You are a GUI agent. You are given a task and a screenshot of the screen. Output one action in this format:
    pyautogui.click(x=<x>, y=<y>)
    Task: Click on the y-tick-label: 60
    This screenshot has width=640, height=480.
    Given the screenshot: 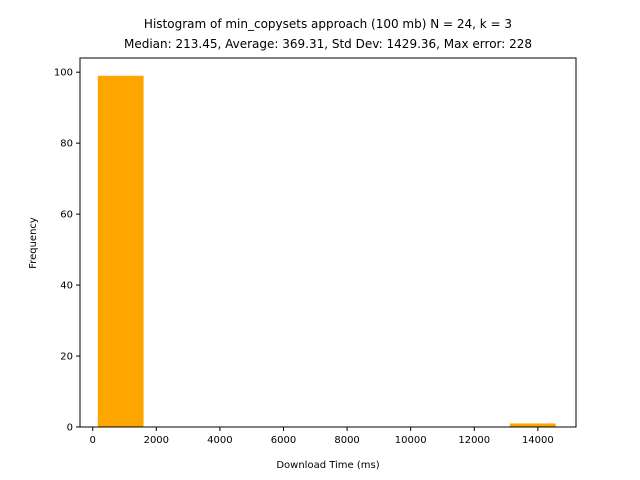 What is the action you would take?
    pyautogui.click(x=66, y=215)
    